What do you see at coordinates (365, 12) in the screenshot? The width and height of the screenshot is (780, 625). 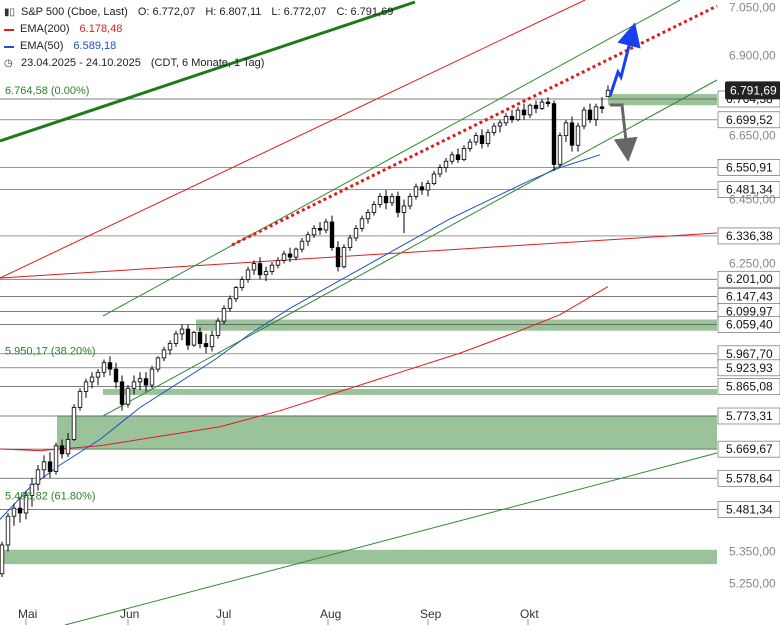 I see `close-value: C: 6.791,69` at bounding box center [365, 12].